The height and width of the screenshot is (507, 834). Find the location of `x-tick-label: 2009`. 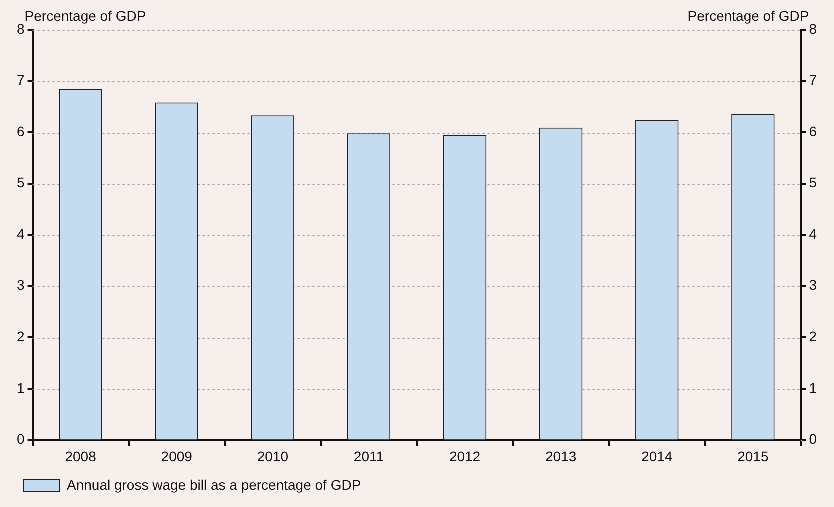

x-tick-label: 2009 is located at coordinates (177, 456).